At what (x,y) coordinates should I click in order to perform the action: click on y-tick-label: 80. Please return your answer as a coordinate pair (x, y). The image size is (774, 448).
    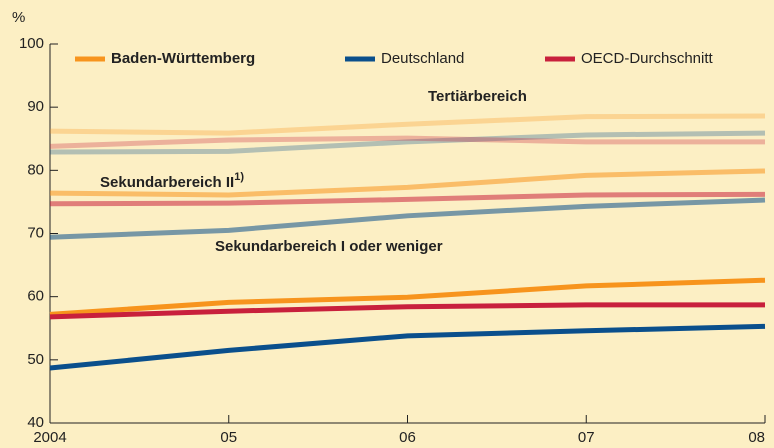
    Looking at the image, I should click on (35, 169).